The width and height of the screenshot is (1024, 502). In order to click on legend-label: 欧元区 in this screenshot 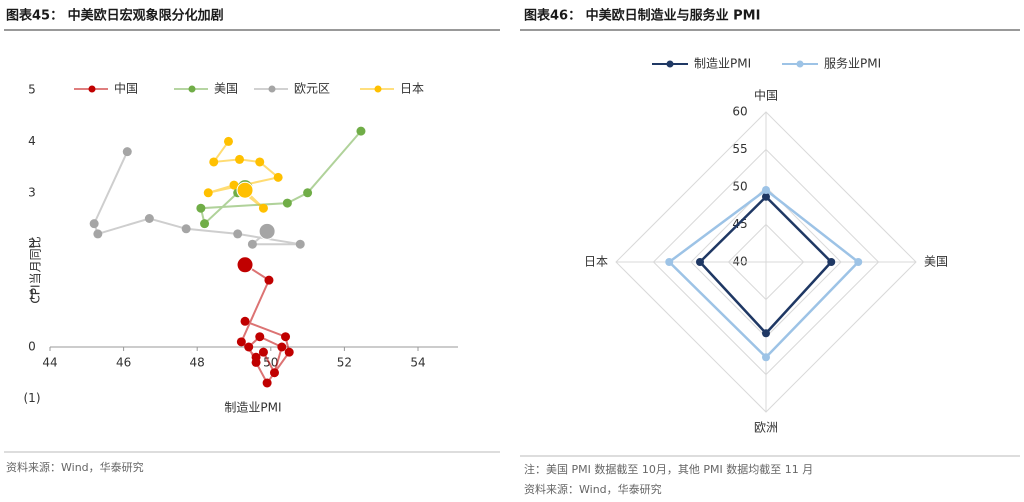, I will do `click(312, 89)`.